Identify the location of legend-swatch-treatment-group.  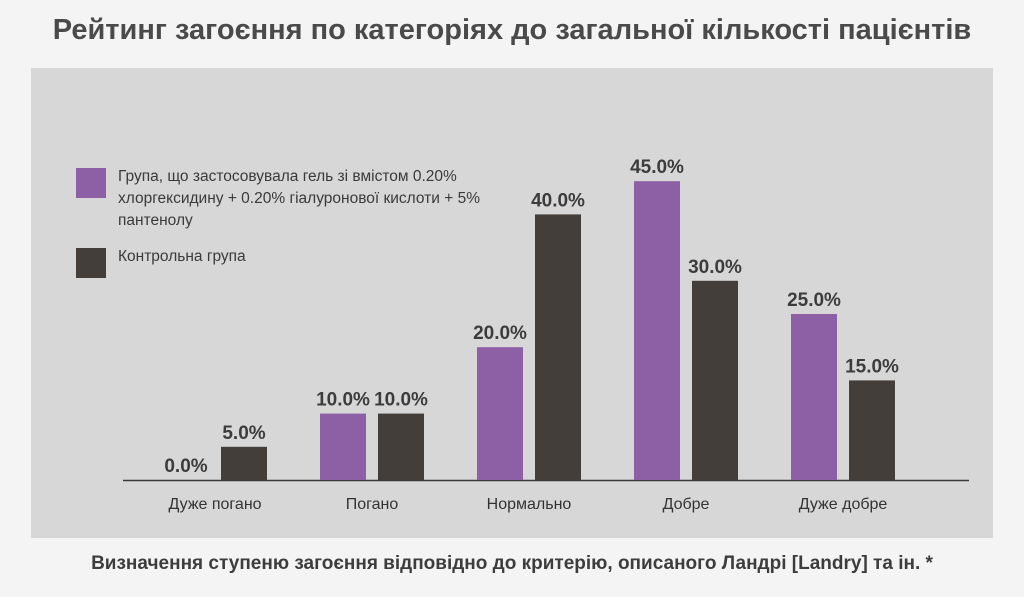
(91, 183).